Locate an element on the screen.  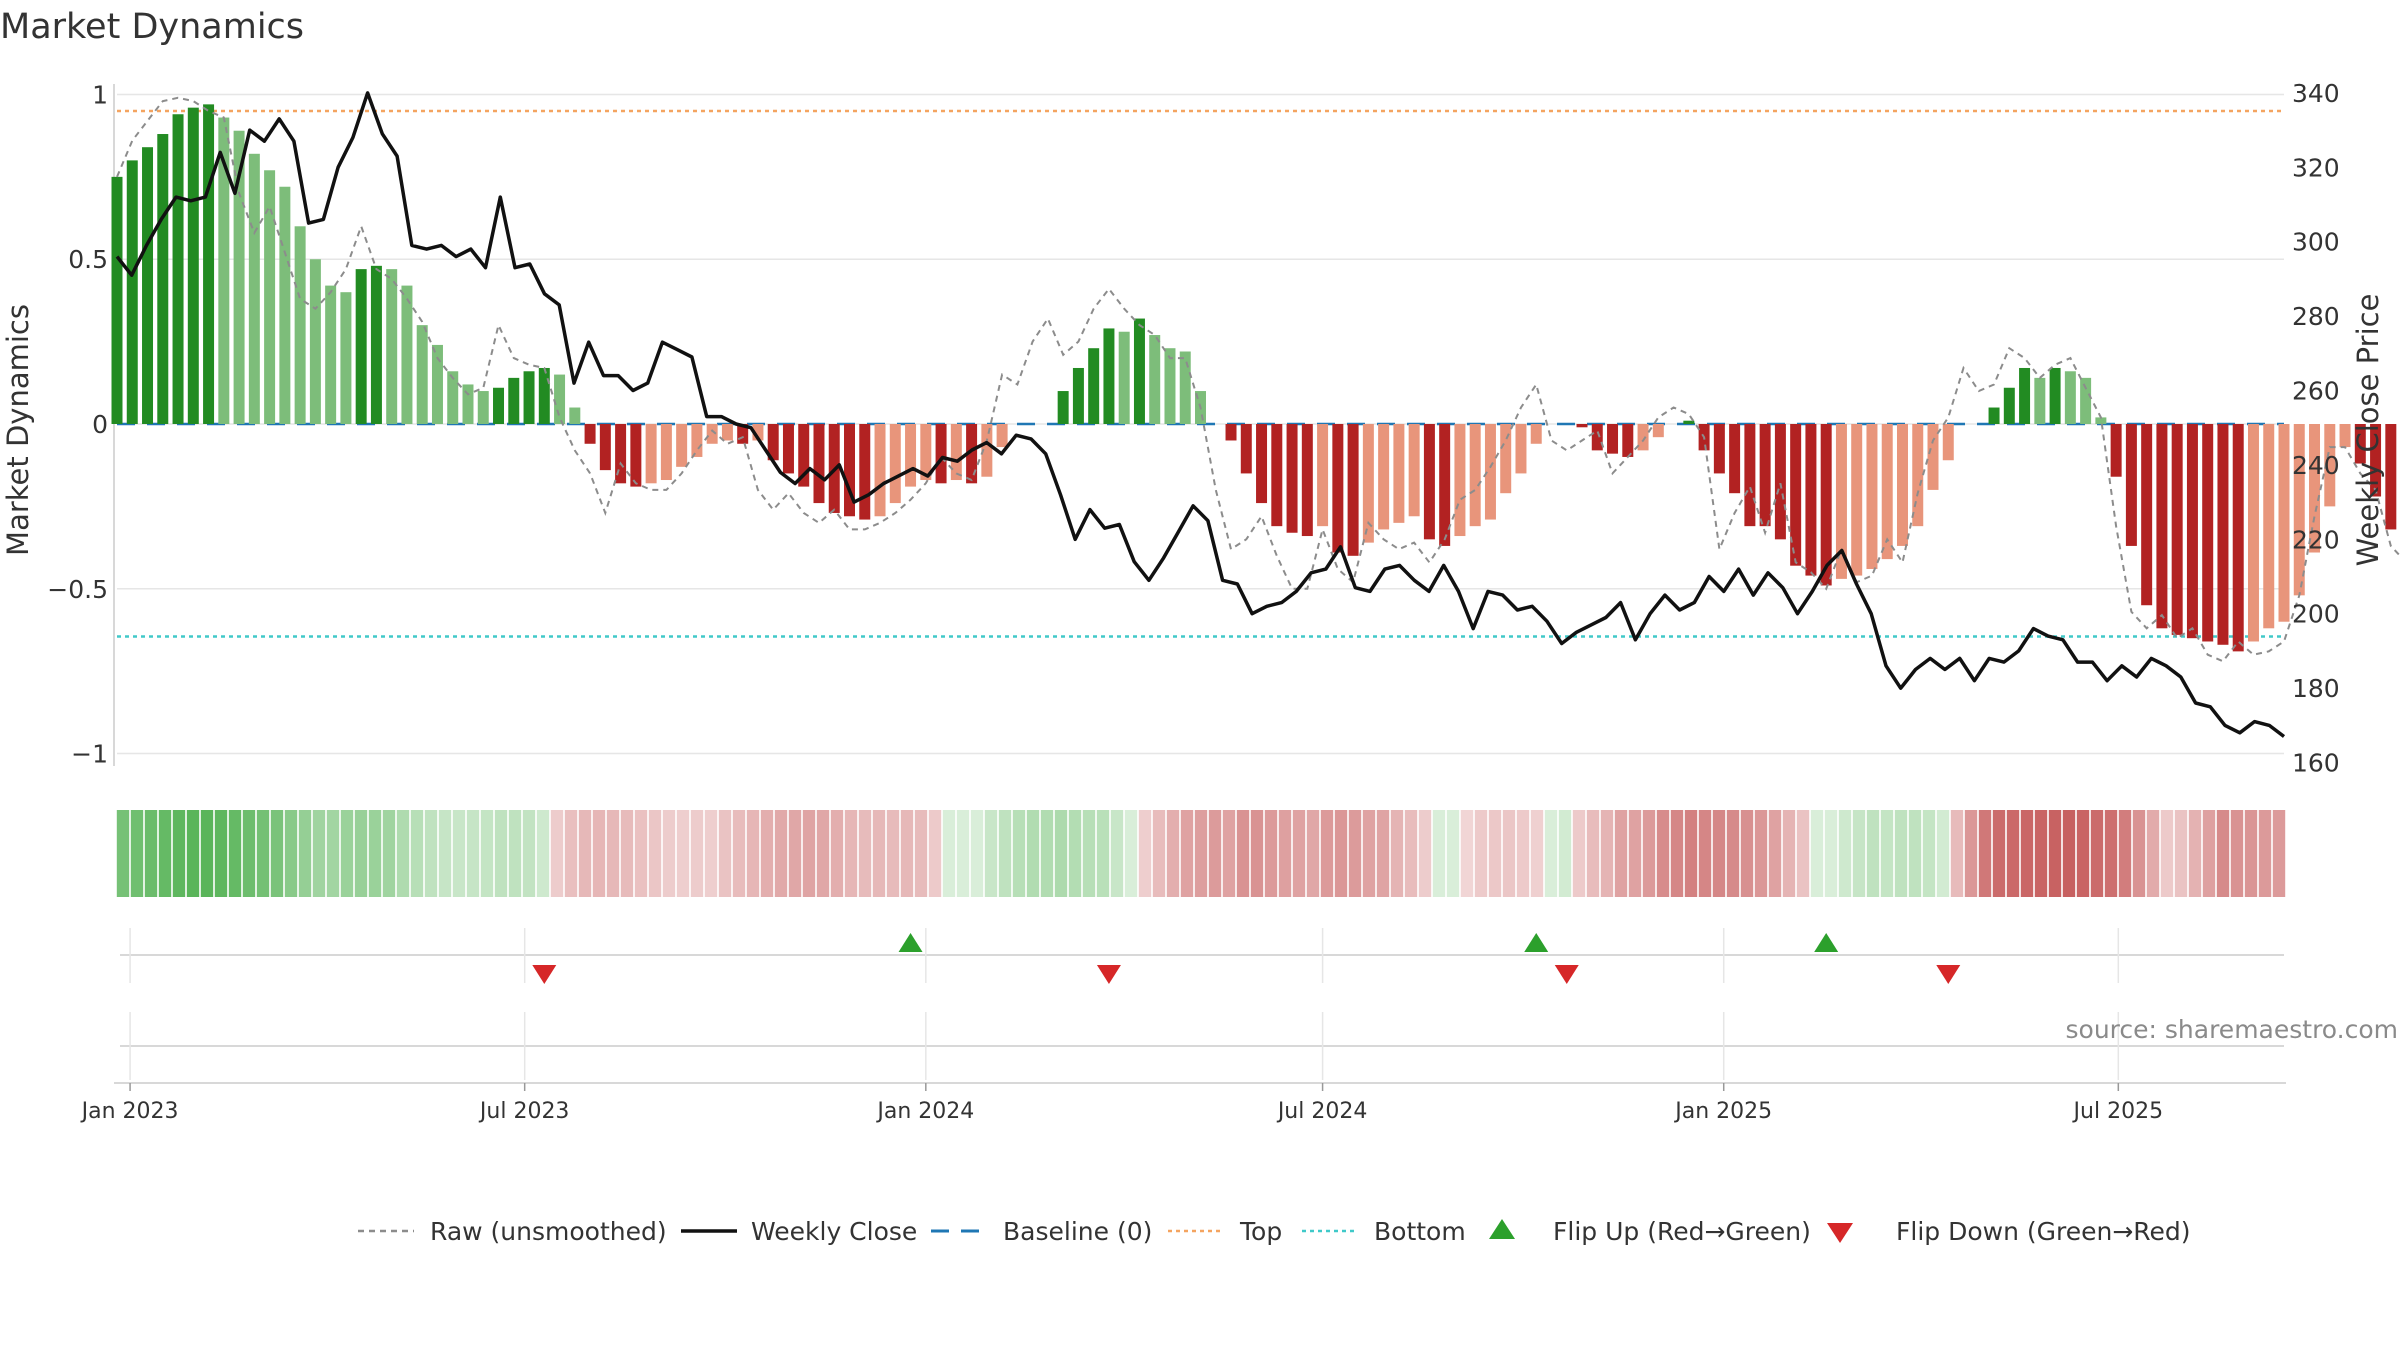
left-tick-label: 0 is located at coordinates (100, 424).